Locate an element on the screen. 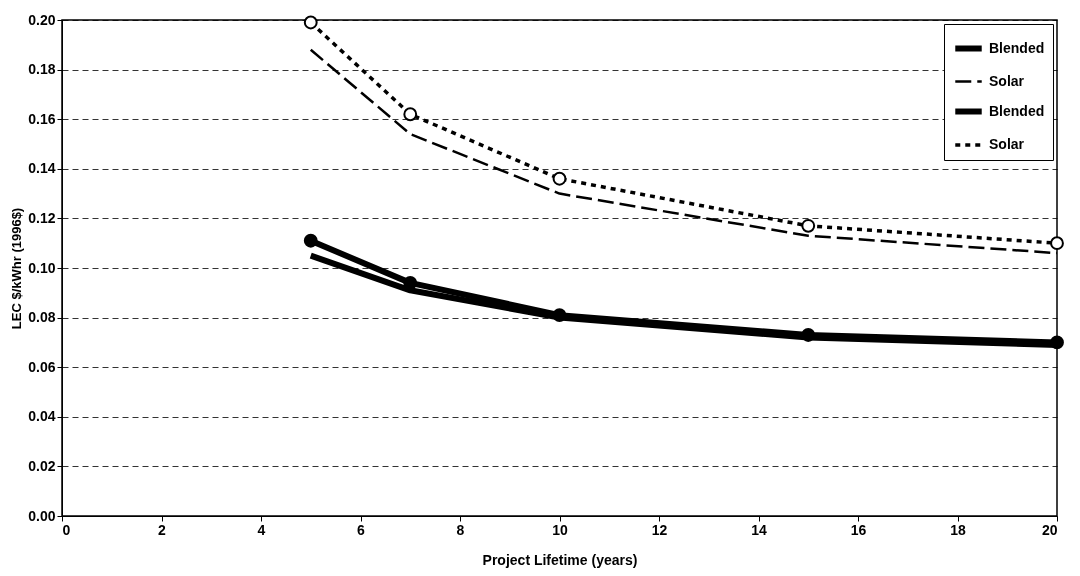  x-tick-label: 14 is located at coordinates (759, 529).